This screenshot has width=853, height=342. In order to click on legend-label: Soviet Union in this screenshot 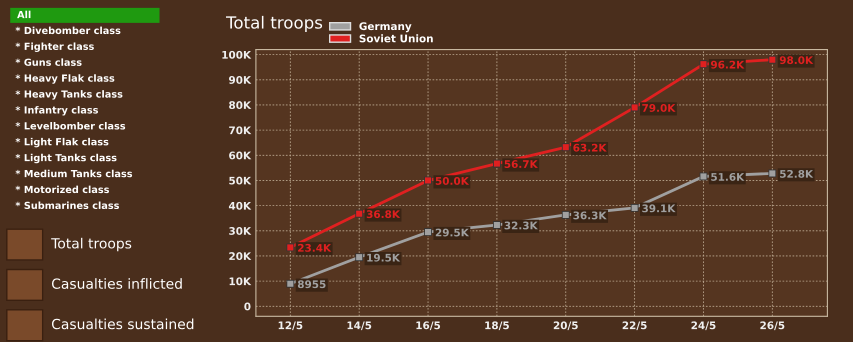, I will do `click(396, 38)`.